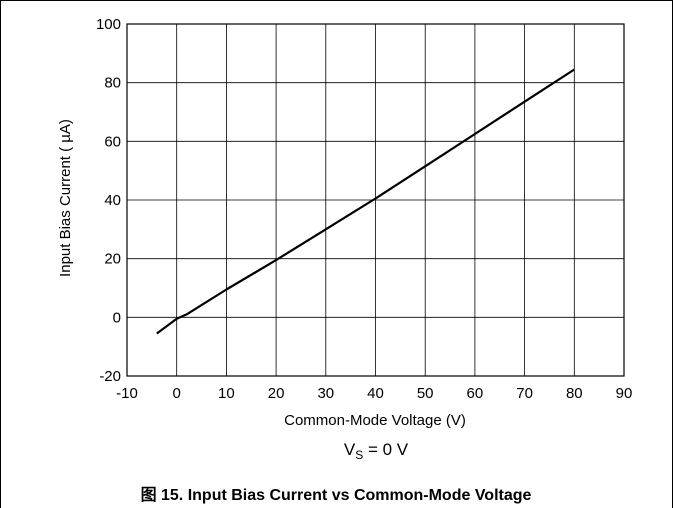 The width and height of the screenshot is (673, 508). Describe the element at coordinates (475, 393) in the screenshot. I see `x-tick-label: 60` at that location.